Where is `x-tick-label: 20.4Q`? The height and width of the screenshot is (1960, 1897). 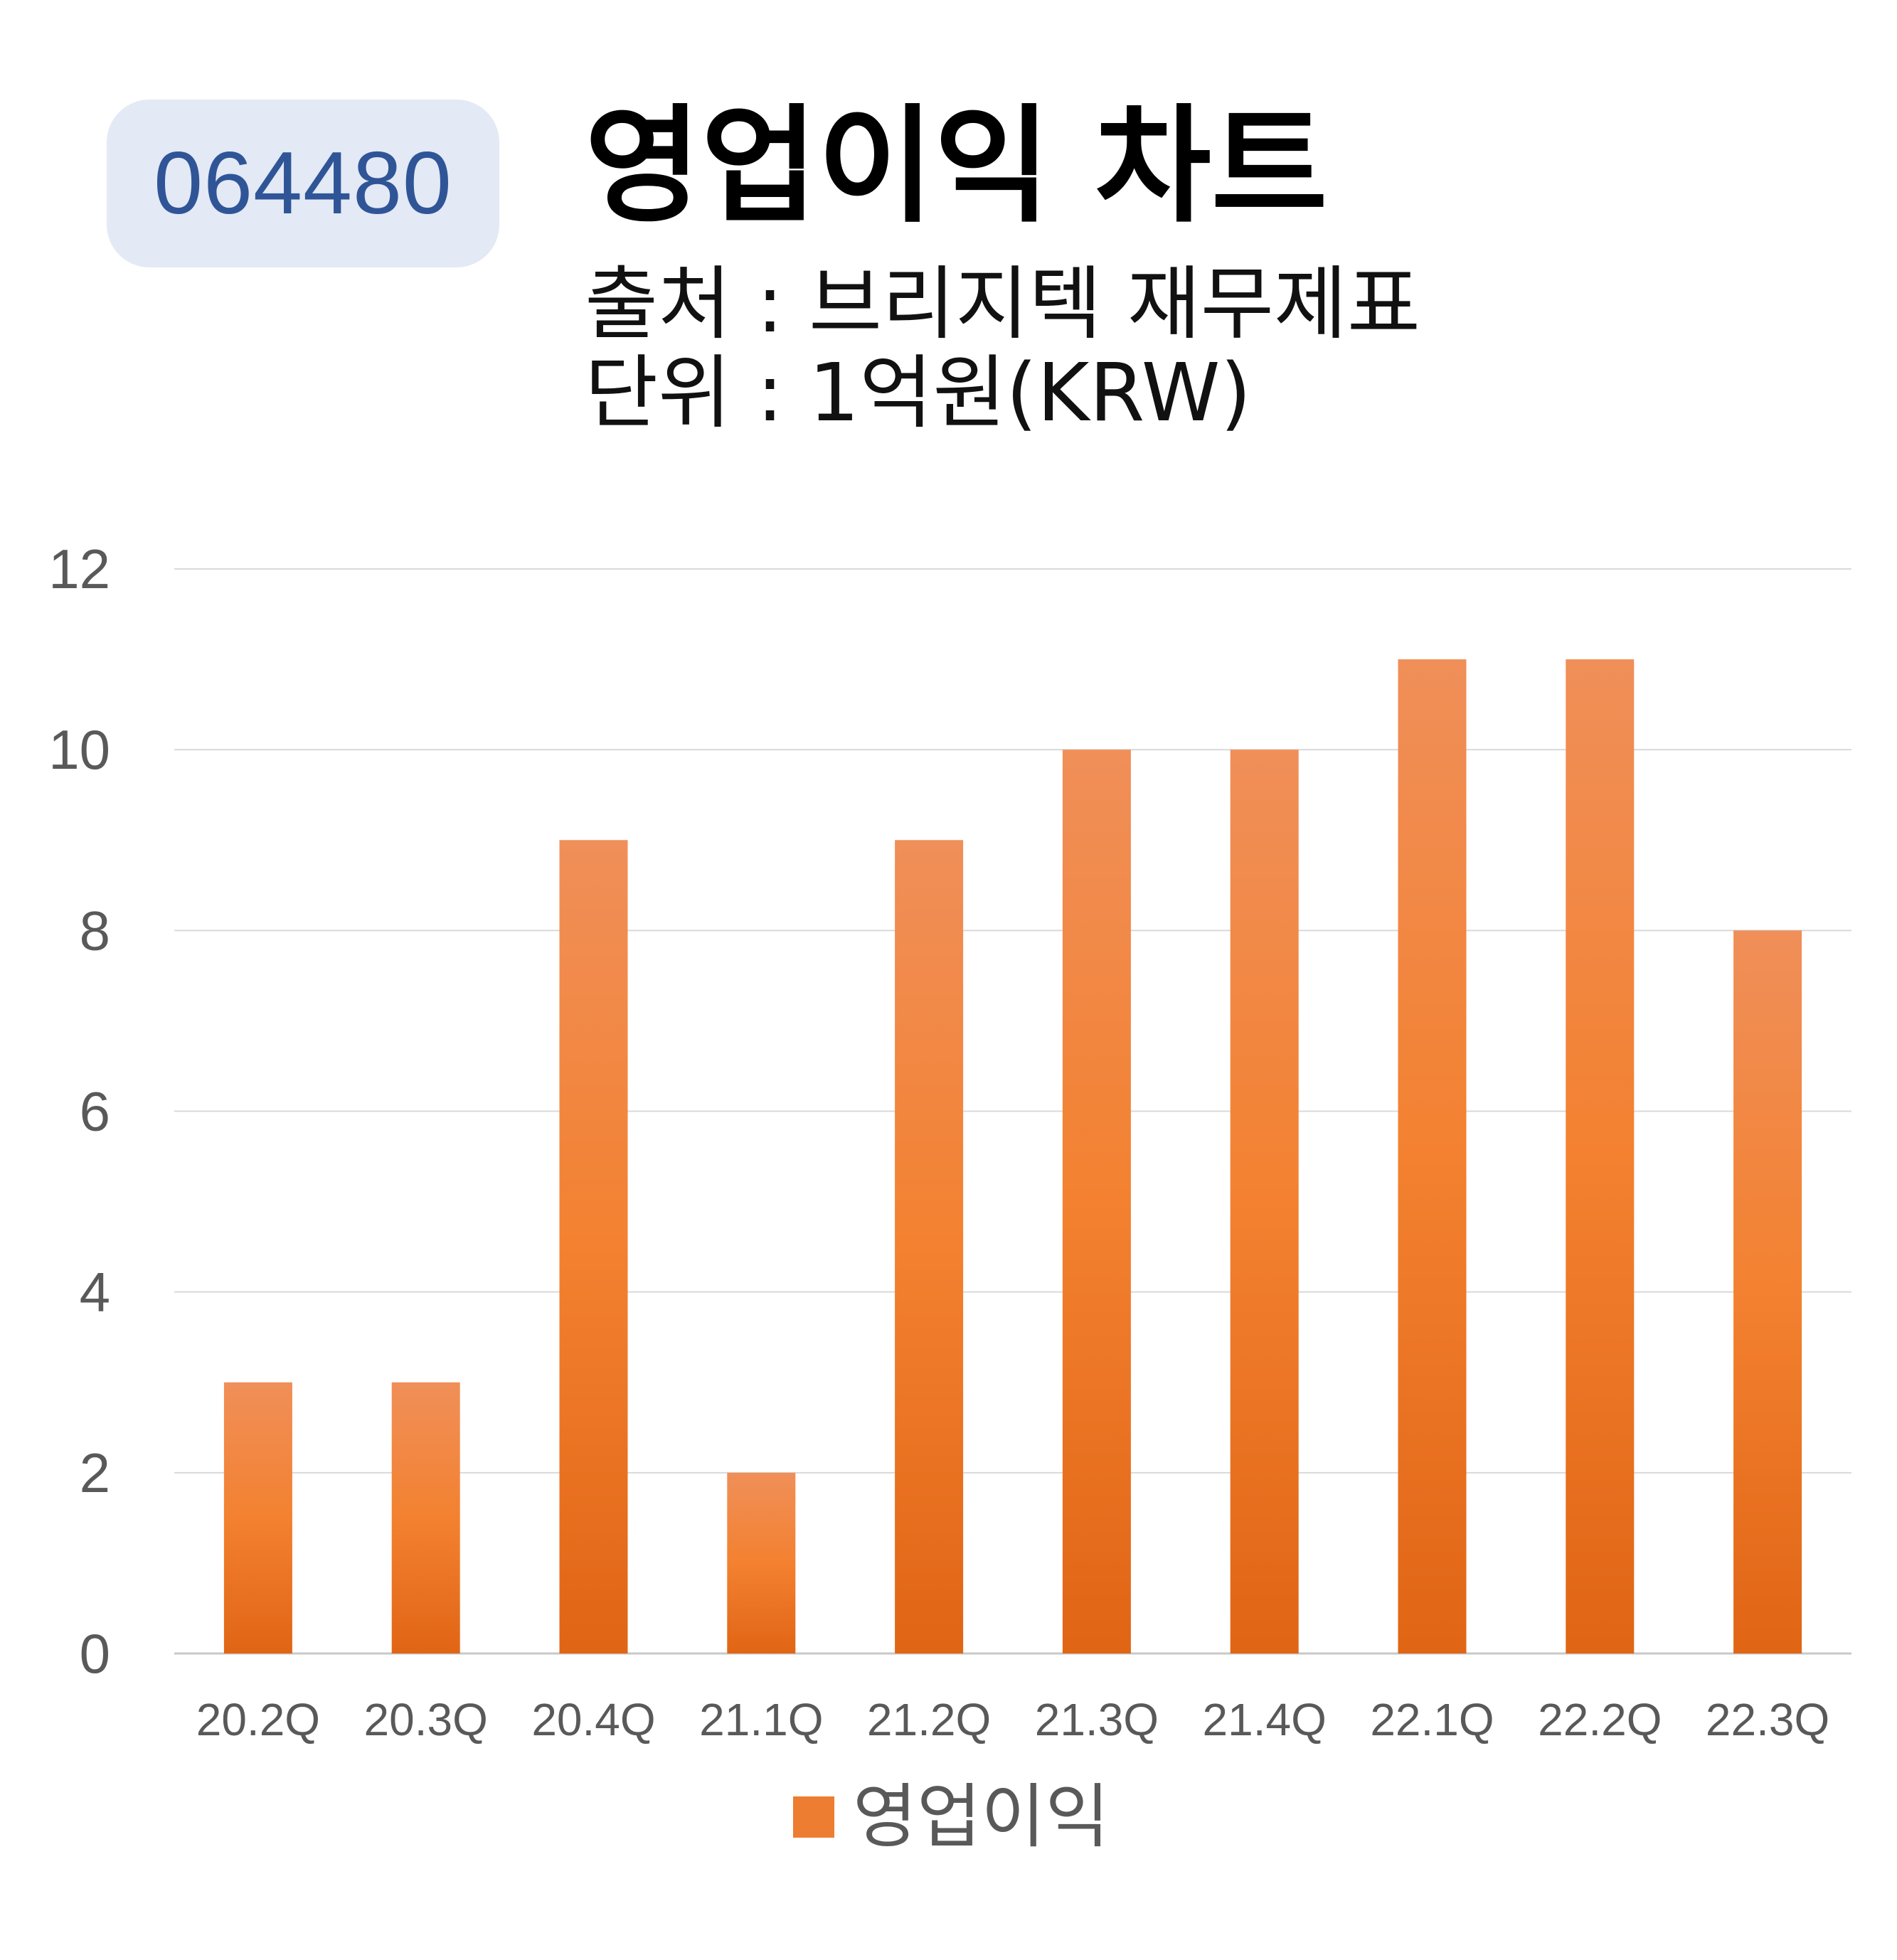
x-tick-label: 20.4Q is located at coordinates (593, 1719).